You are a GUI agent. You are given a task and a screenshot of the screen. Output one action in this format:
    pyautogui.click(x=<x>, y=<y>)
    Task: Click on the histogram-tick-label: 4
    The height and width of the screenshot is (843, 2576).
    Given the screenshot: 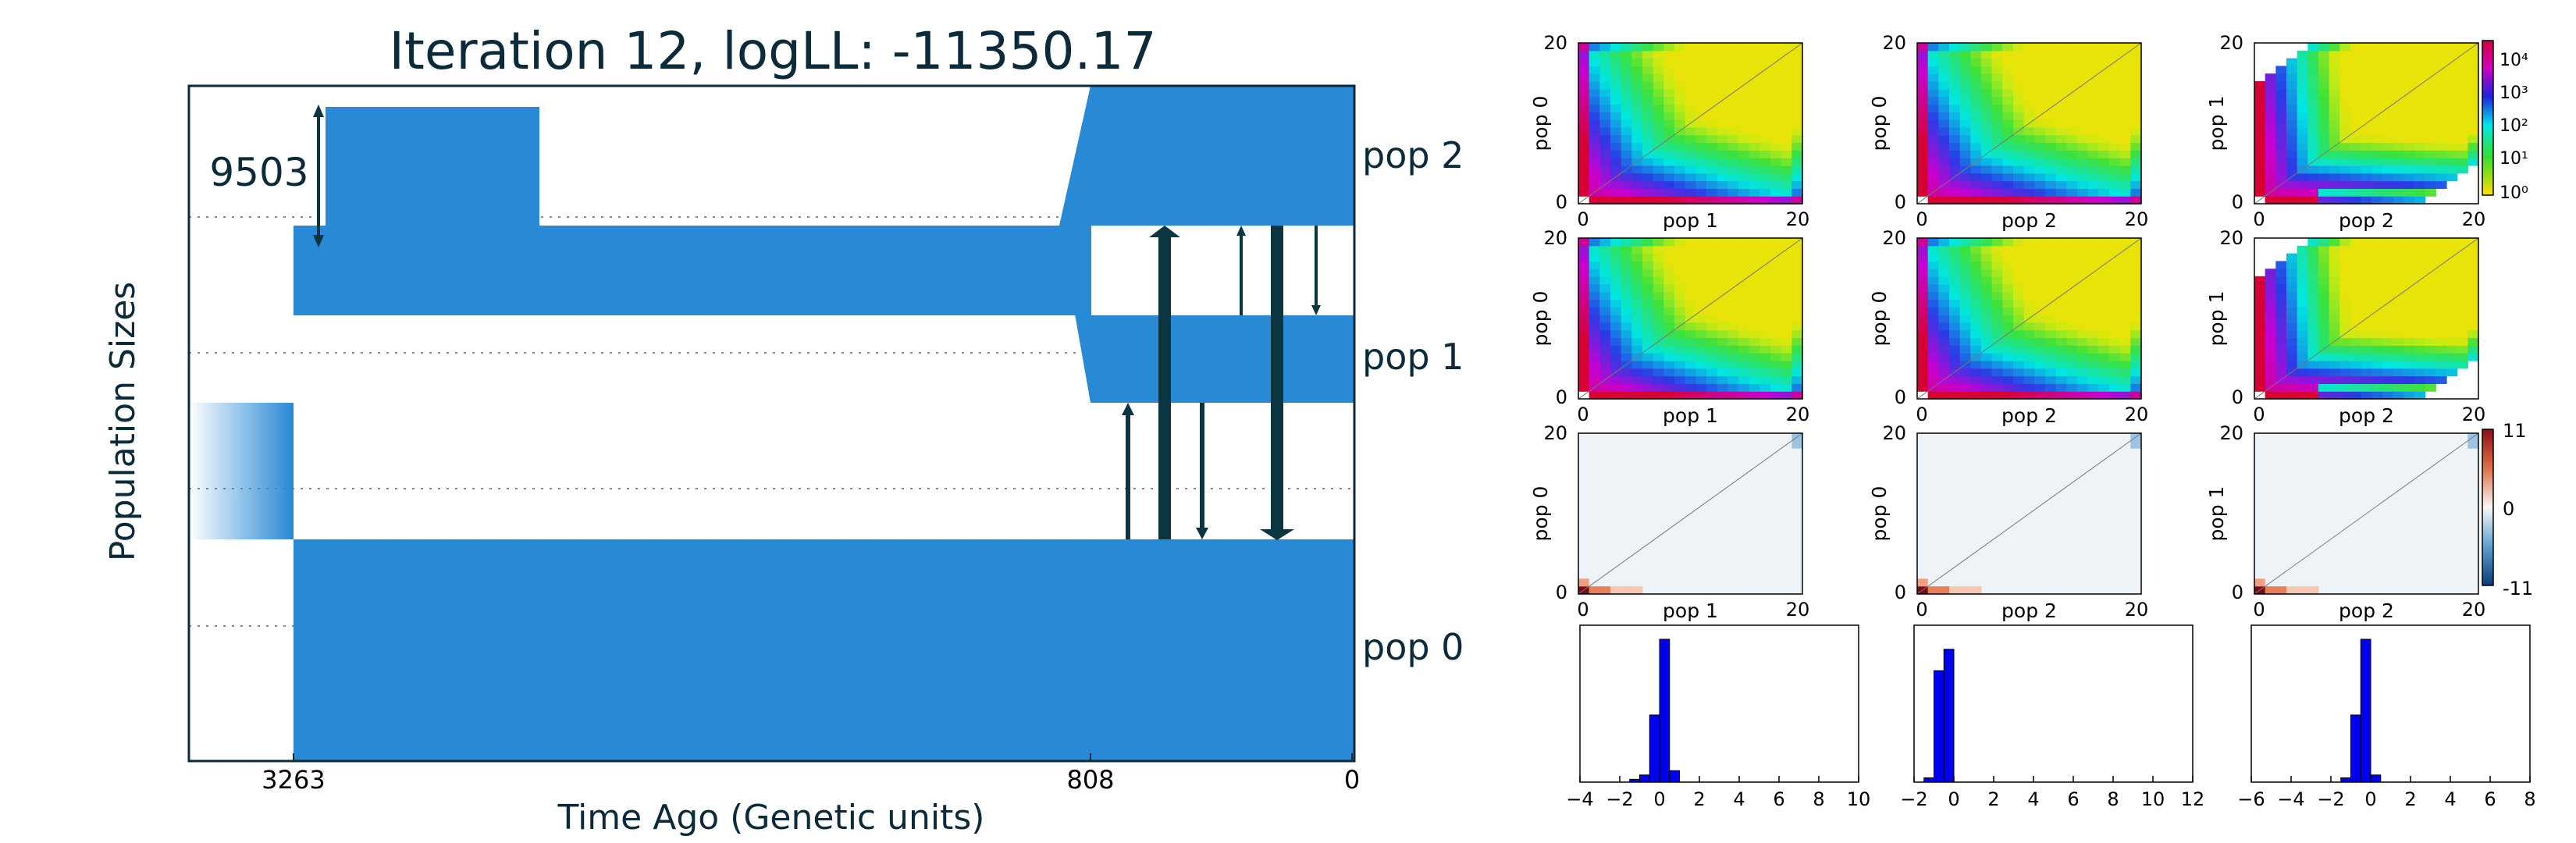 What is the action you would take?
    pyautogui.click(x=2450, y=799)
    